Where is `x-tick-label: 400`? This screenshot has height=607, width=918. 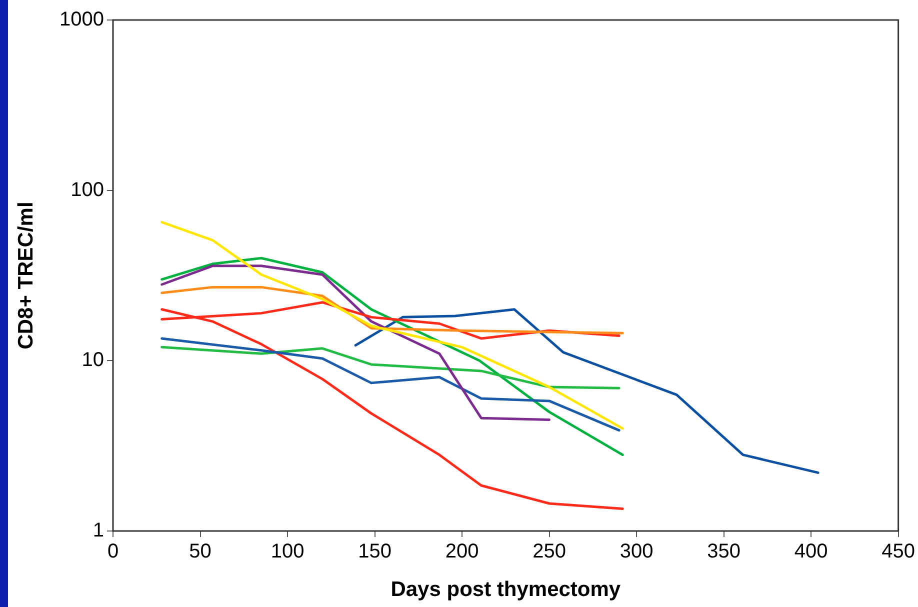 x-tick-label: 400 is located at coordinates (811, 551).